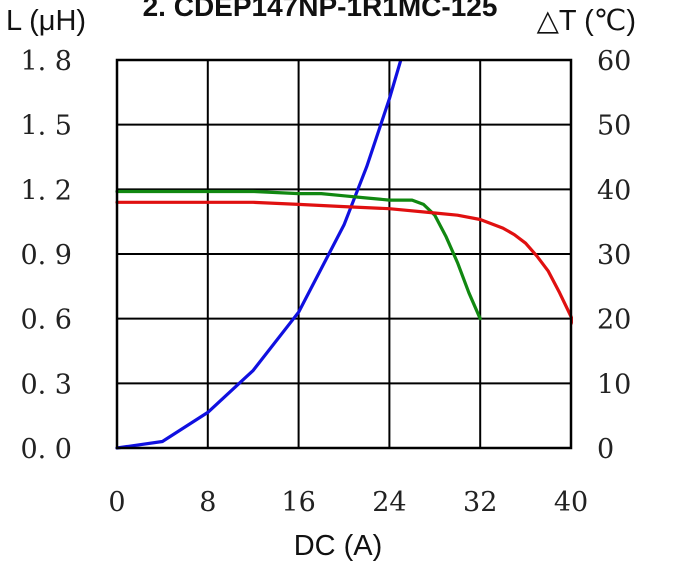 The height and width of the screenshot is (566, 676). What do you see at coordinates (480, 502) in the screenshot?
I see `x-tick-label: 32` at bounding box center [480, 502].